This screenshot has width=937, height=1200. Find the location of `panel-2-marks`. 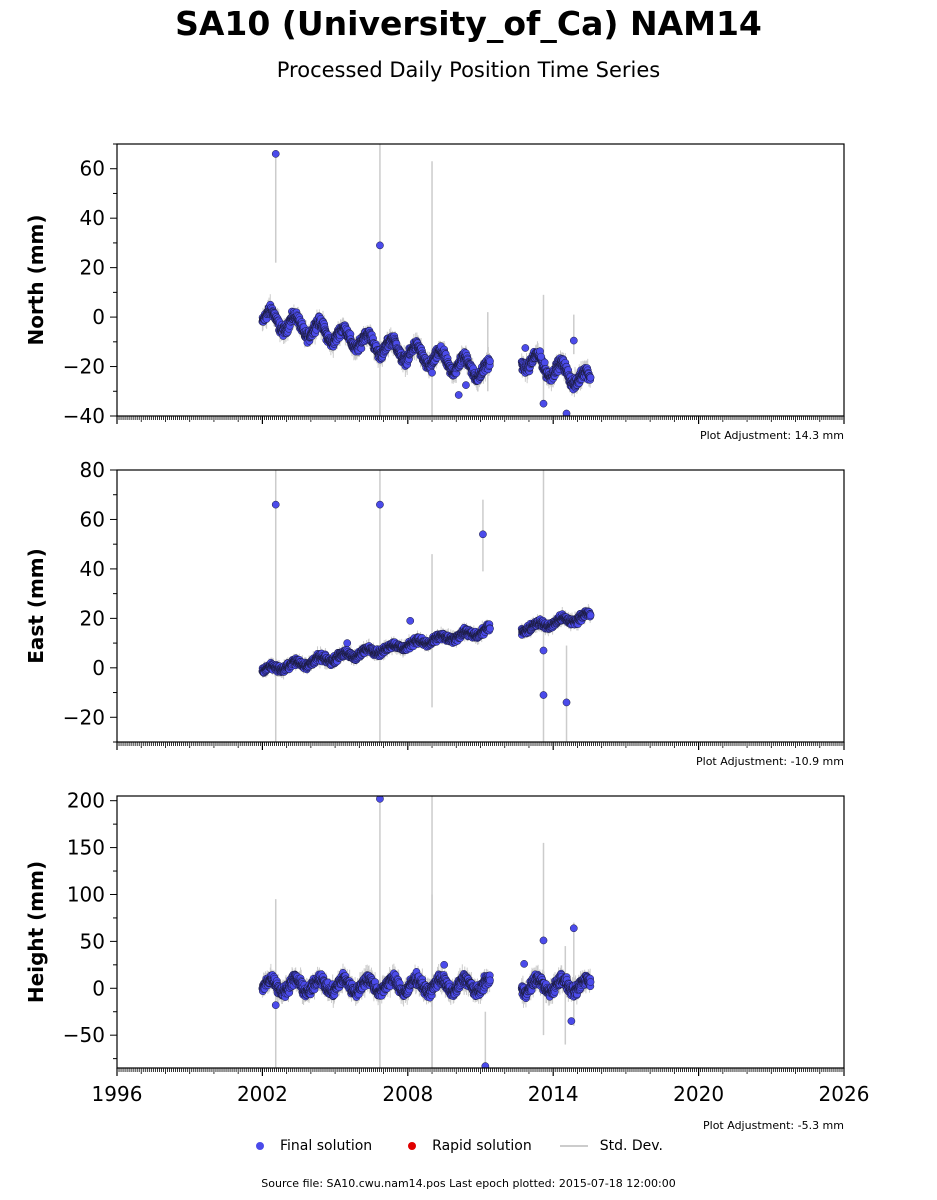

panel-2-marks is located at coordinates (426, 932).